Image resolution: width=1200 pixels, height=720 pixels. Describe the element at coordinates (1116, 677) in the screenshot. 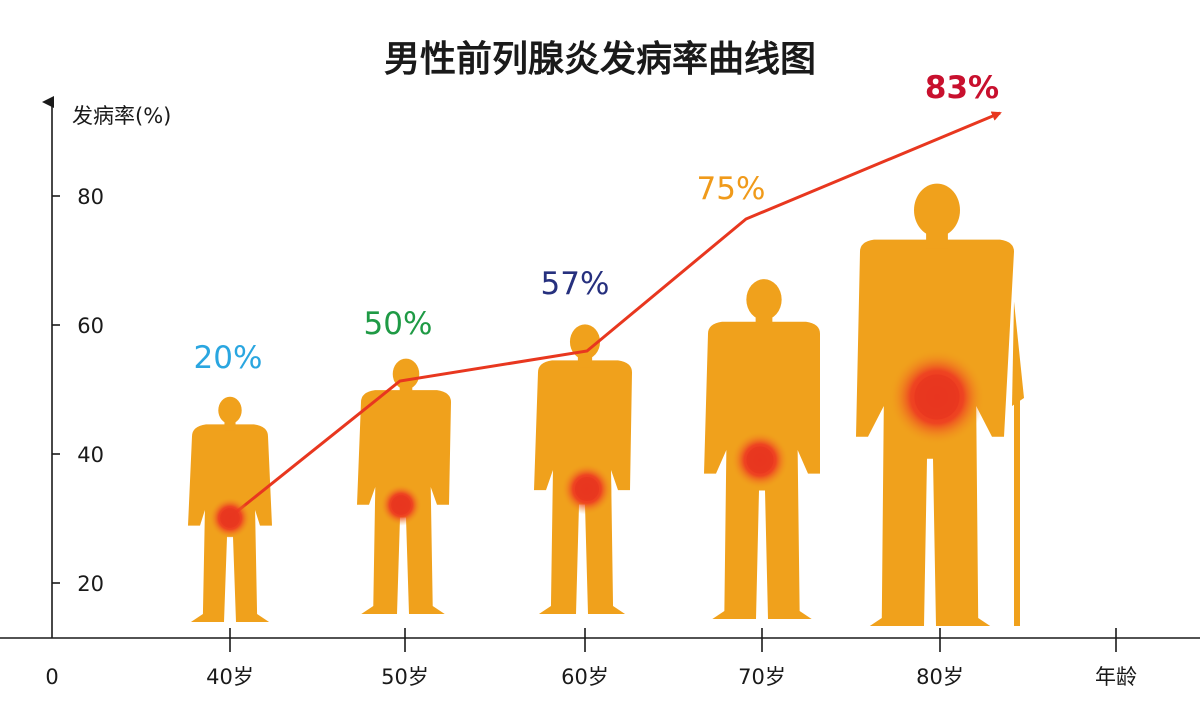

I see `x-axis-label: 年龄` at that location.